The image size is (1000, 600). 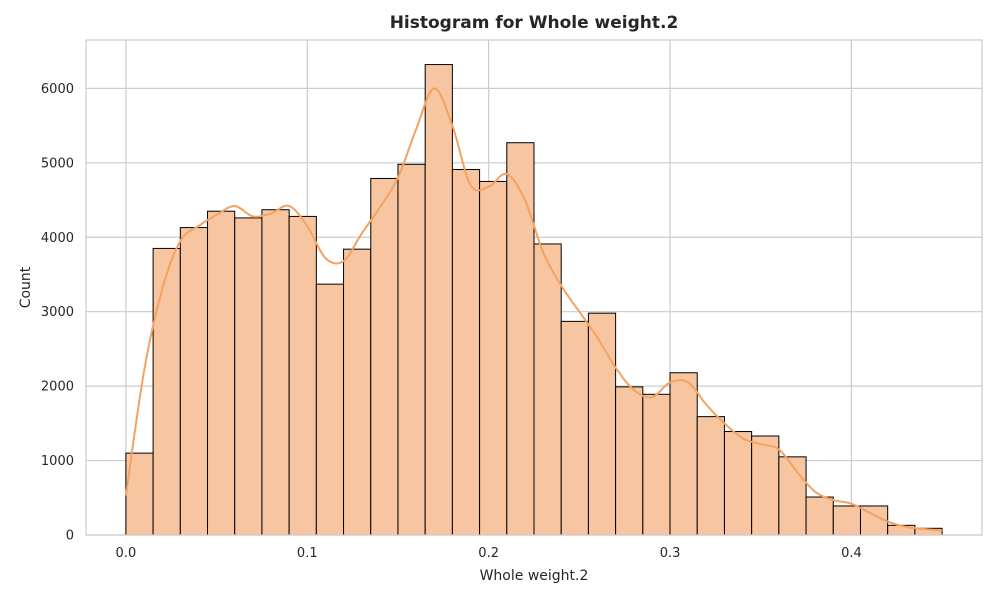 What do you see at coordinates (57, 238) in the screenshot?
I see `y-tick-label: 4000` at bounding box center [57, 238].